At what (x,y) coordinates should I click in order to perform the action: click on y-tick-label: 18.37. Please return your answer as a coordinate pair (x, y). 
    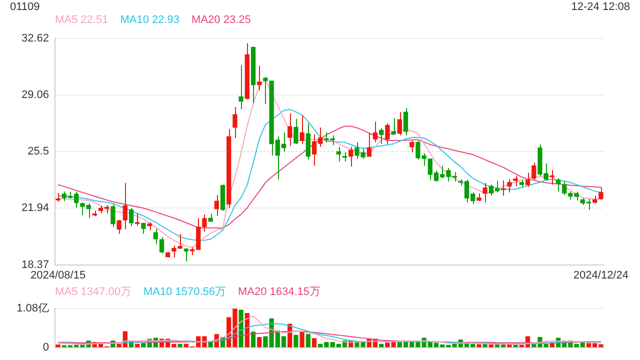
    Looking at the image, I should click on (35, 264).